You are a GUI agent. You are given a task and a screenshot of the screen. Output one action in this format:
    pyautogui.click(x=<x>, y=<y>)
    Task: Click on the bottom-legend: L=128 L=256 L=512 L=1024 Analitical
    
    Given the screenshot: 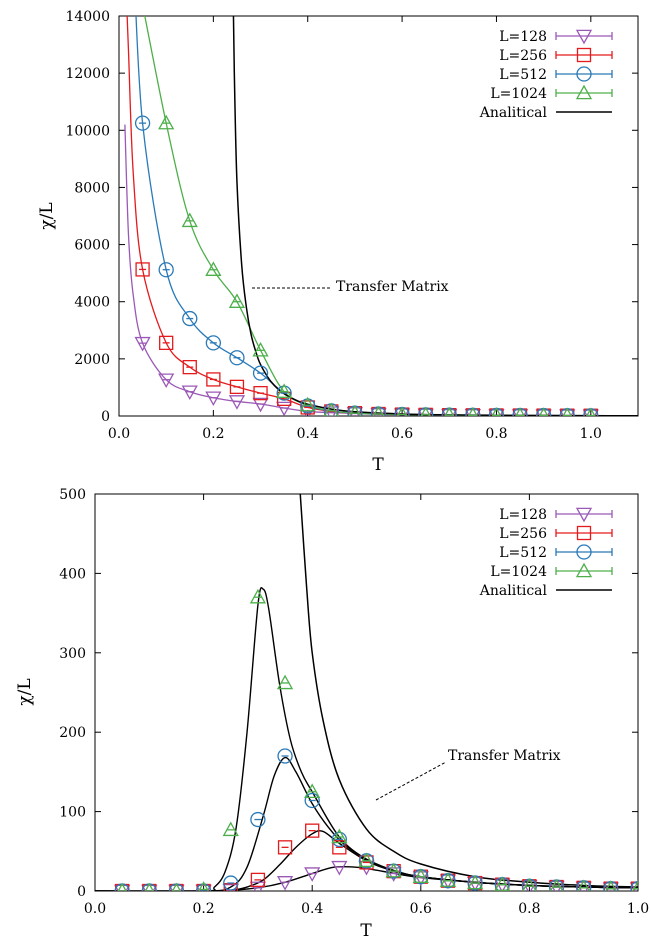 What is the action you would take?
    pyautogui.click(x=546, y=553)
    